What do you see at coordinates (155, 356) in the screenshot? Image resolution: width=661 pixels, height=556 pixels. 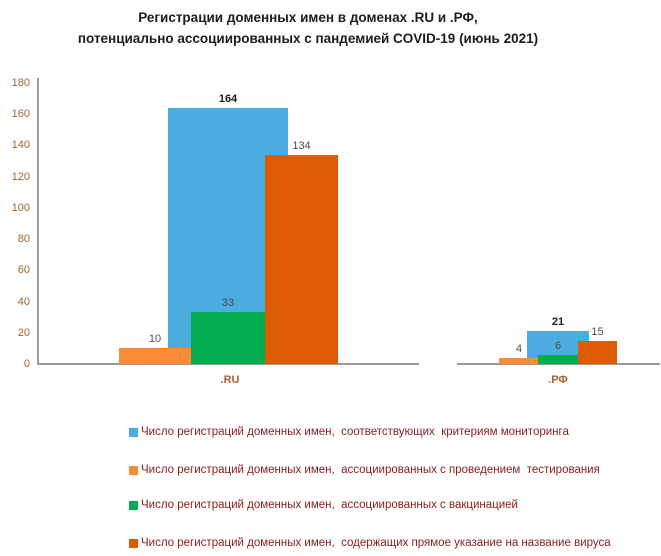 I see `bar-ru-testing` at bounding box center [155, 356].